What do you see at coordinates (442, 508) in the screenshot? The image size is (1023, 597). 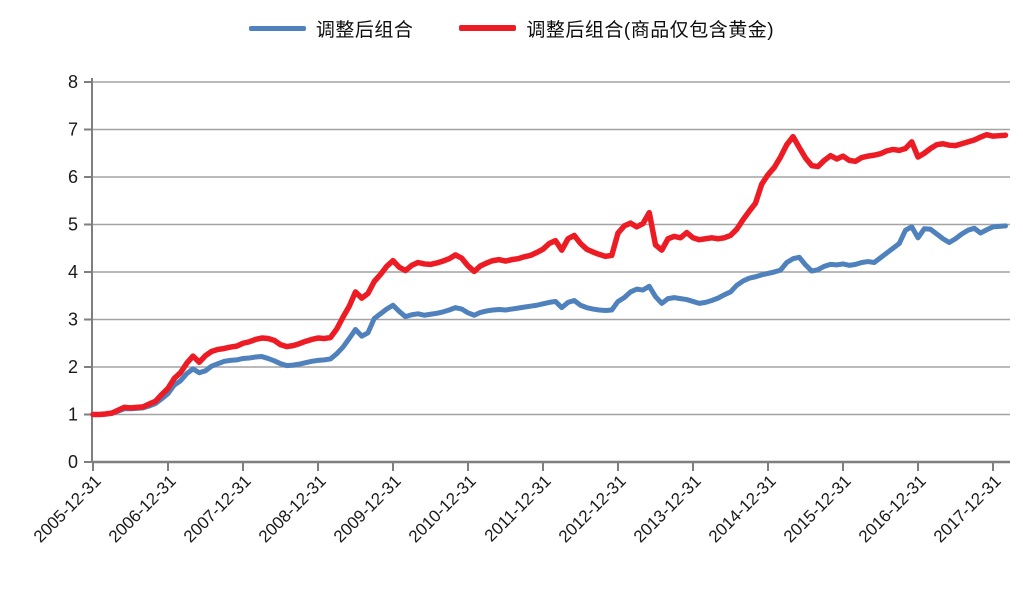 I see `x-axis-label: 2010-12-31` at bounding box center [442, 508].